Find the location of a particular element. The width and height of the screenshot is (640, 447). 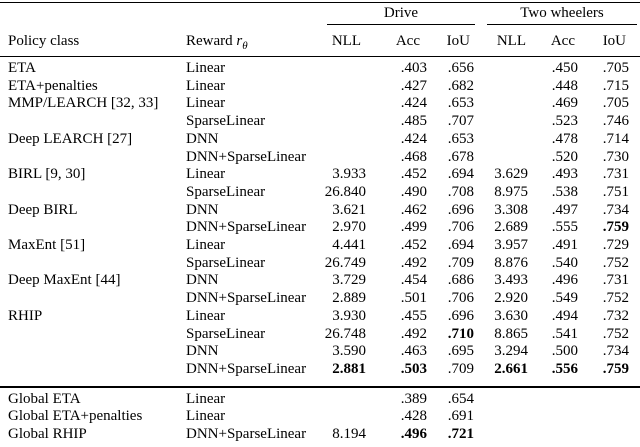

metric-value-cell: .469 is located at coordinates (564, 103).